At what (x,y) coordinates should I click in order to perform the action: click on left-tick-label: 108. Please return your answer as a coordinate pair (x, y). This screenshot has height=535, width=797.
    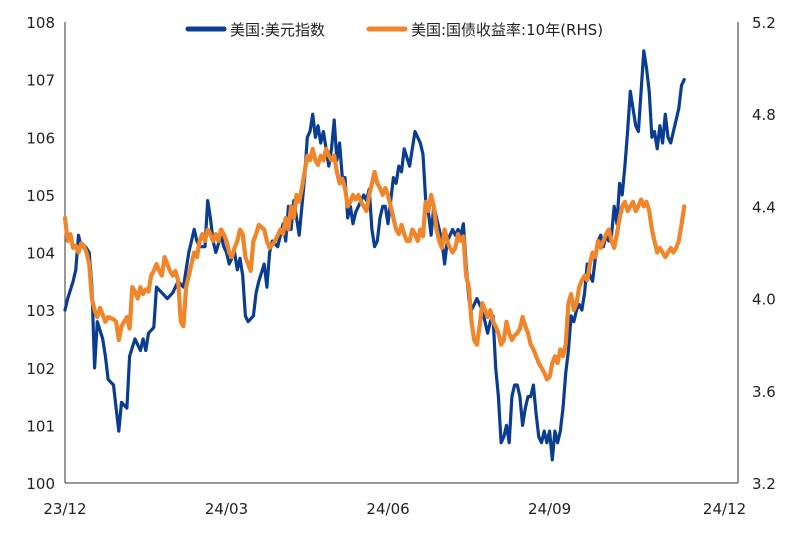
    Looking at the image, I should click on (40, 23).